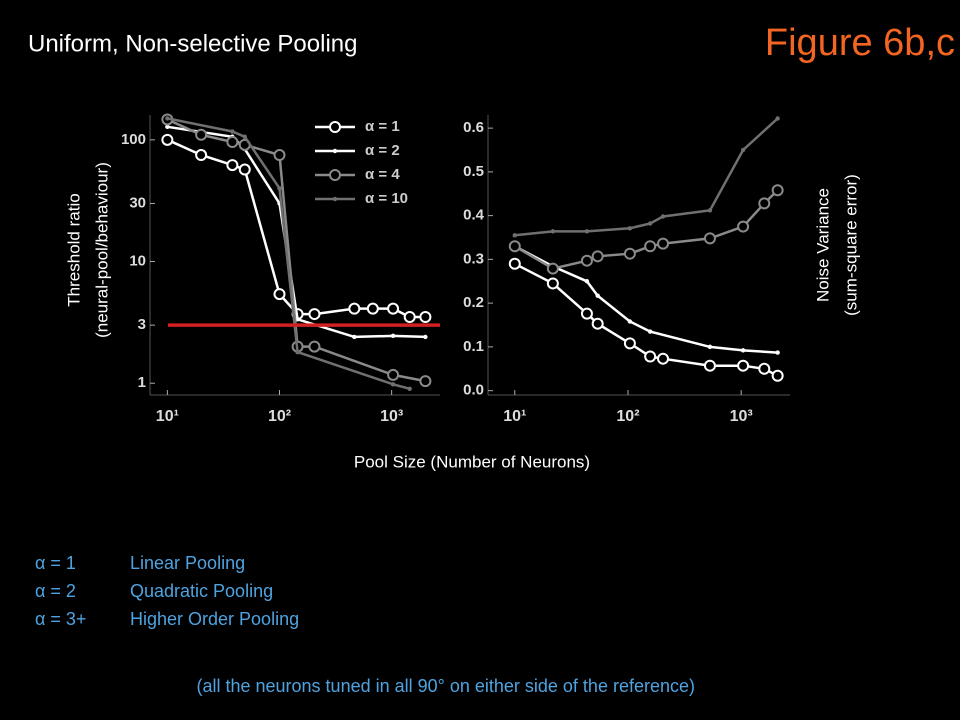 The image size is (960, 720). I want to click on legend-label: α = 4, so click(382, 174).